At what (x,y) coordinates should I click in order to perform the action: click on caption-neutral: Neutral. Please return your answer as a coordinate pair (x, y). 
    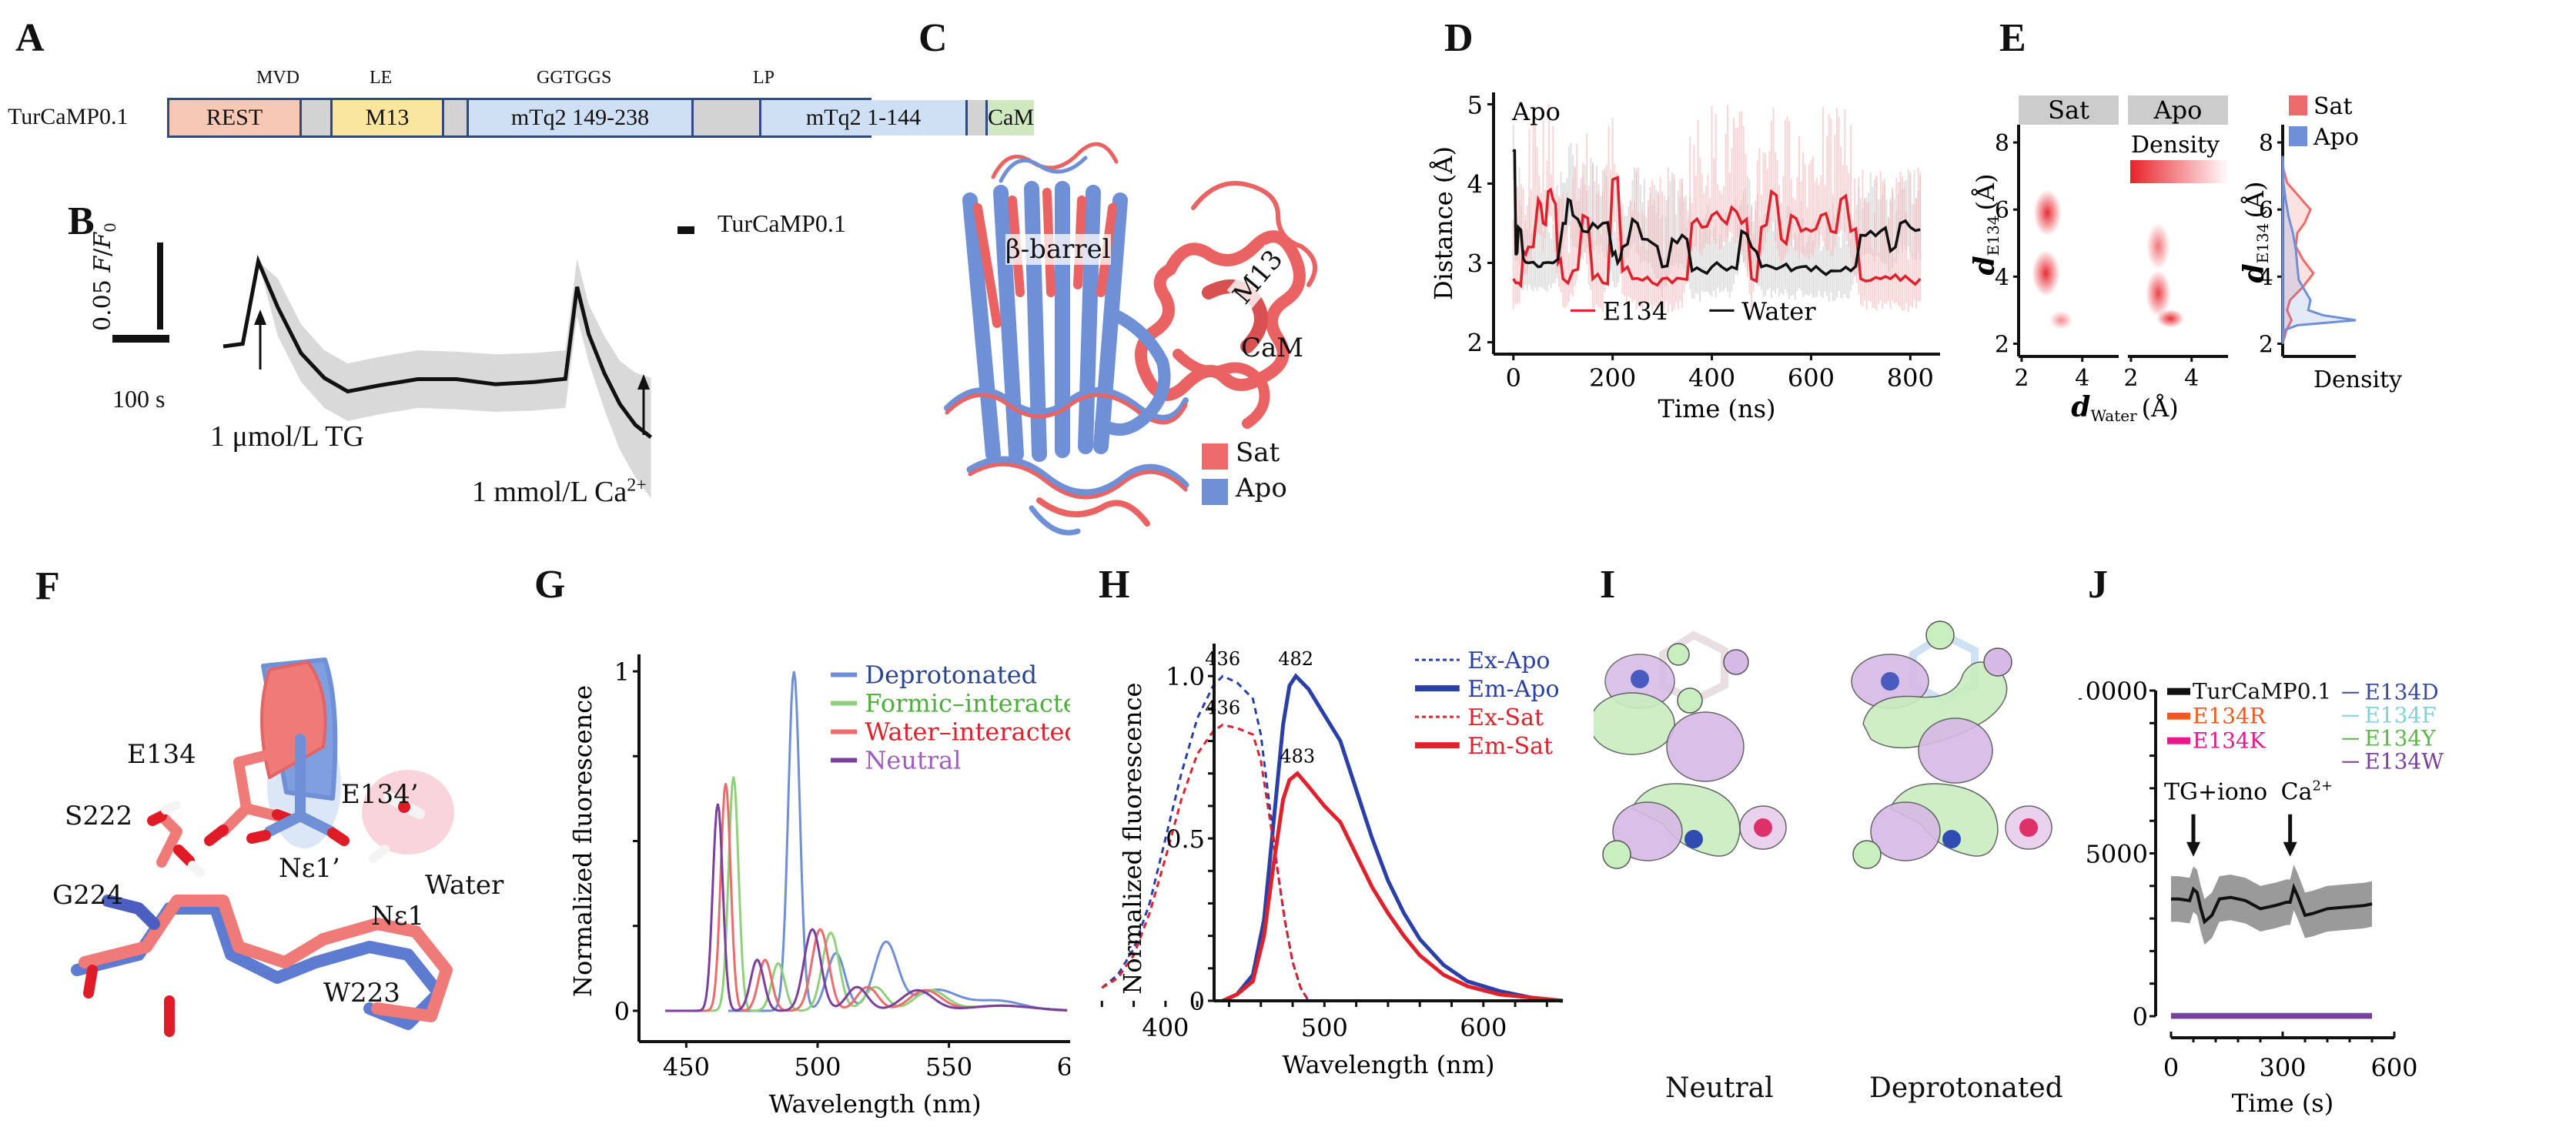
    Looking at the image, I should click on (1720, 1088).